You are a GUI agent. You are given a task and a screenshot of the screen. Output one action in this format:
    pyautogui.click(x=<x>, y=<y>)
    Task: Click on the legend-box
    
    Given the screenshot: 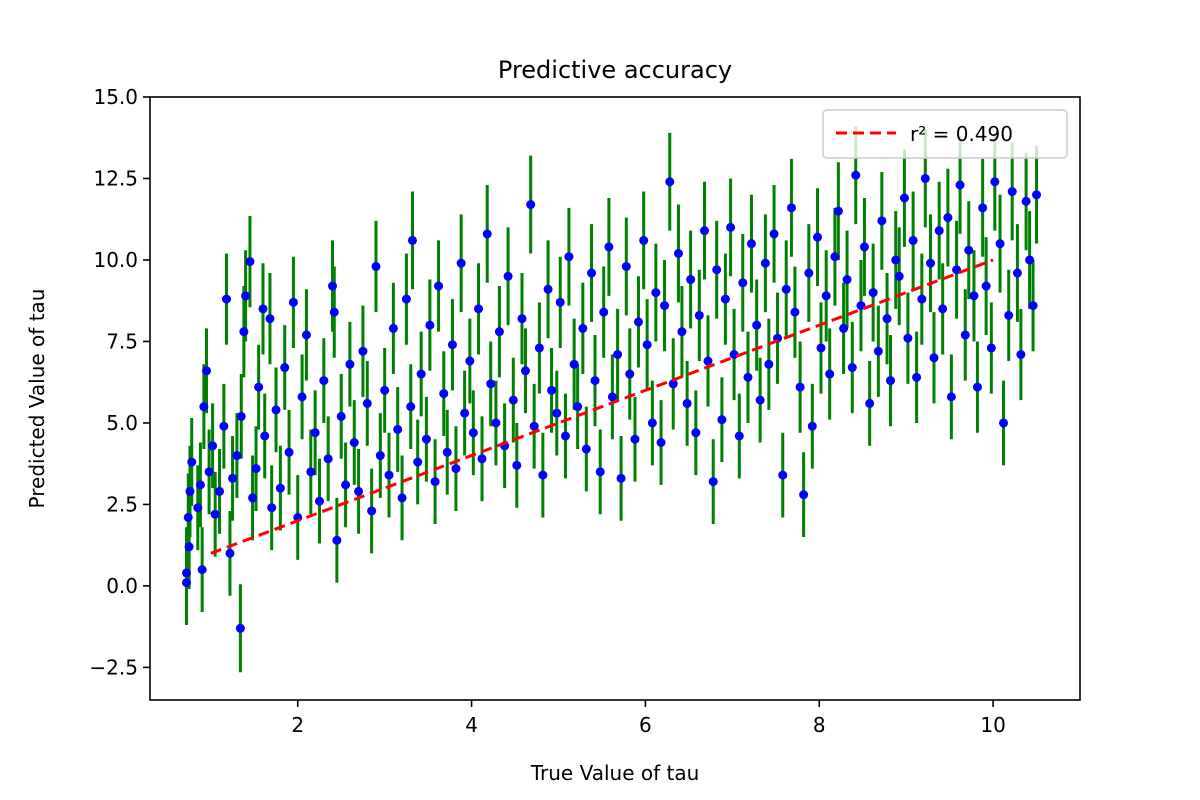 What is the action you would take?
    pyautogui.click(x=945, y=134)
    